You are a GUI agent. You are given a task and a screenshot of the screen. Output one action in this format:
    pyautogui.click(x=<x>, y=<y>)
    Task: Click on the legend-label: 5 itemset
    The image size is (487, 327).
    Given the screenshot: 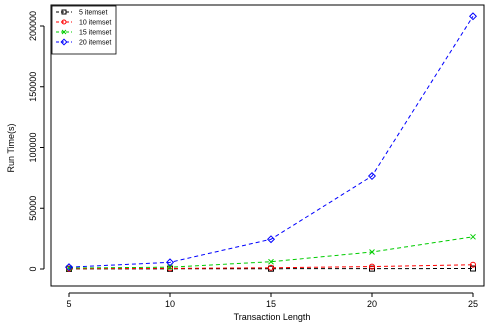 What is the action you would take?
    pyautogui.click(x=93, y=13)
    